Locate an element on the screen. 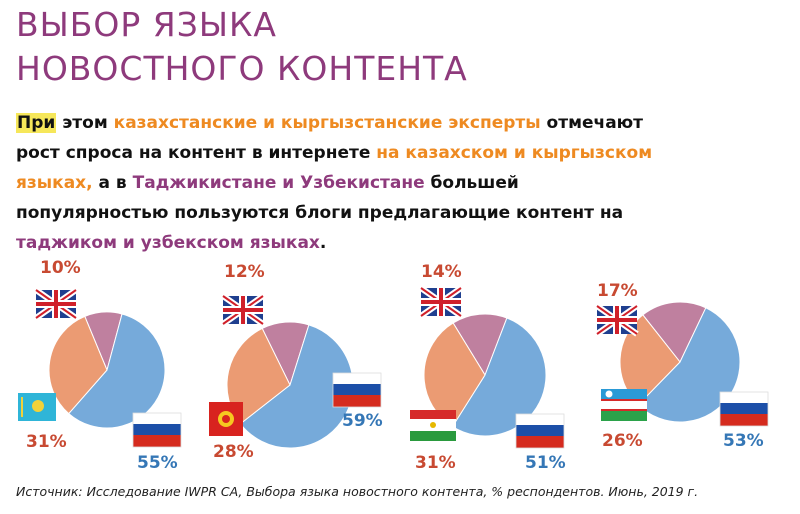  lead-part-9: таджиком и узбекском языках is located at coordinates (168, 243).